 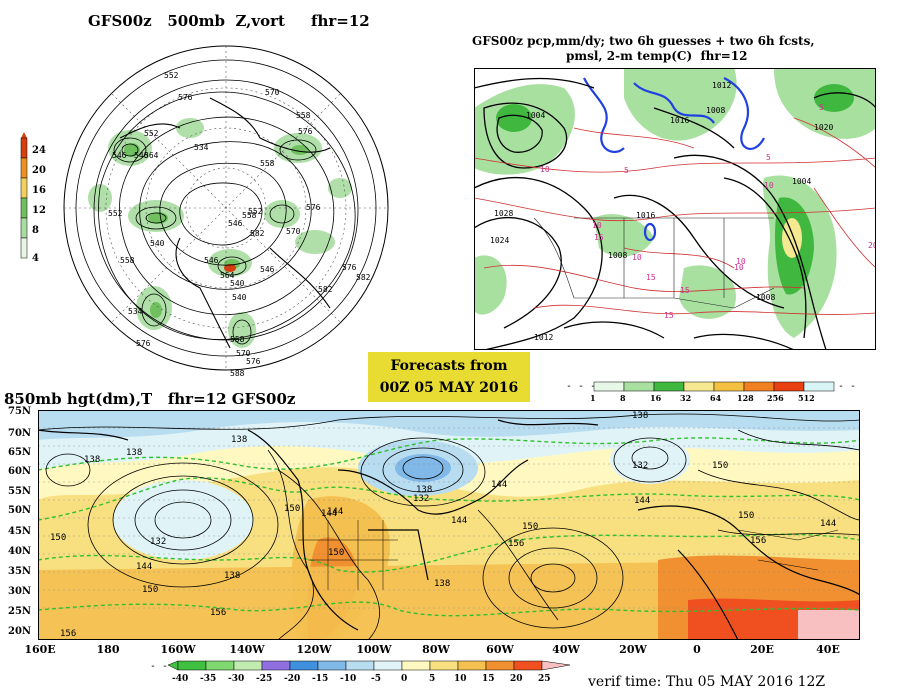 I want to click on lat-label: 45N, so click(x=20, y=531).